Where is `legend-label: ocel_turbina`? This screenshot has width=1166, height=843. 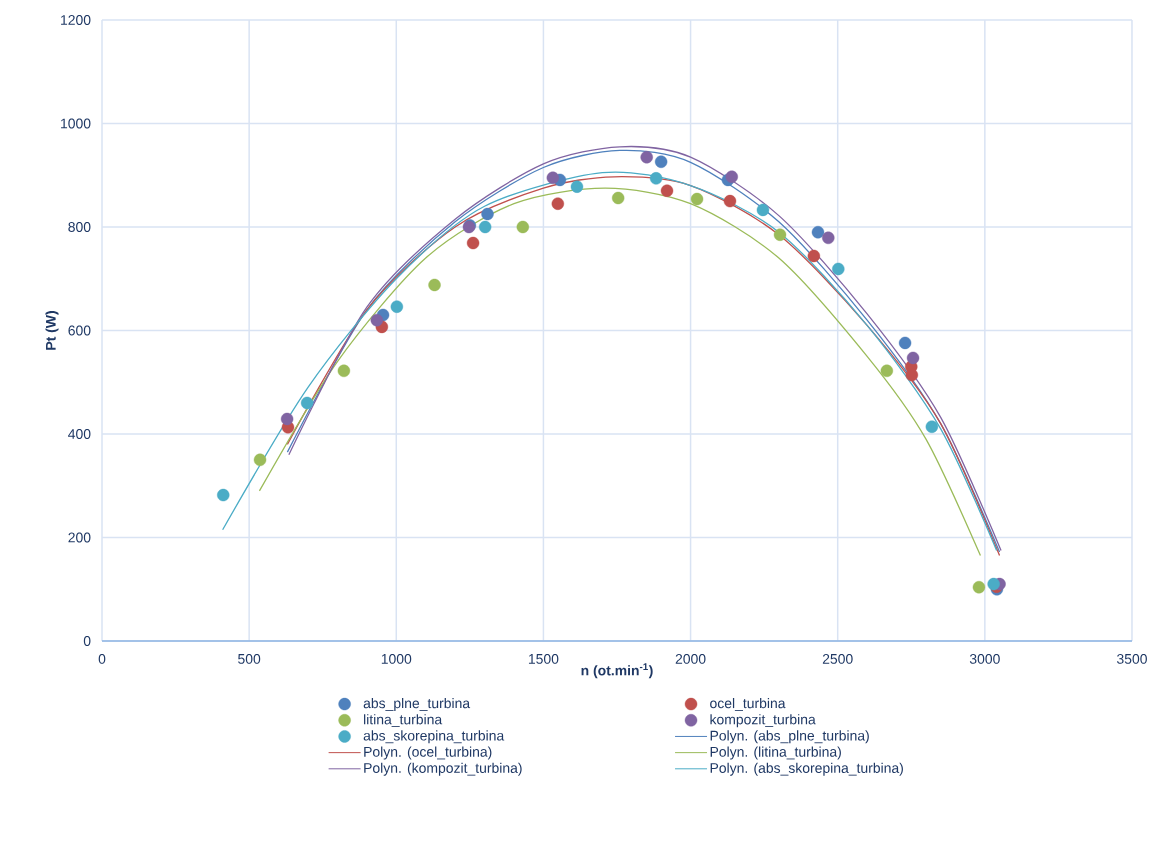
legend-label: ocel_turbina is located at coordinates (748, 704).